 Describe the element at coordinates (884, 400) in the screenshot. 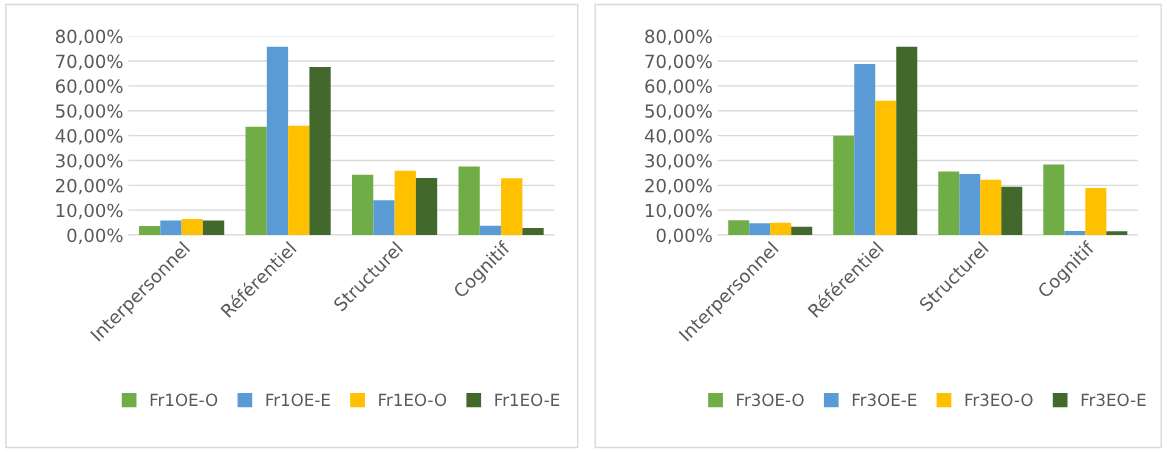

I see `legend-label: Fr3OE-E` at that location.